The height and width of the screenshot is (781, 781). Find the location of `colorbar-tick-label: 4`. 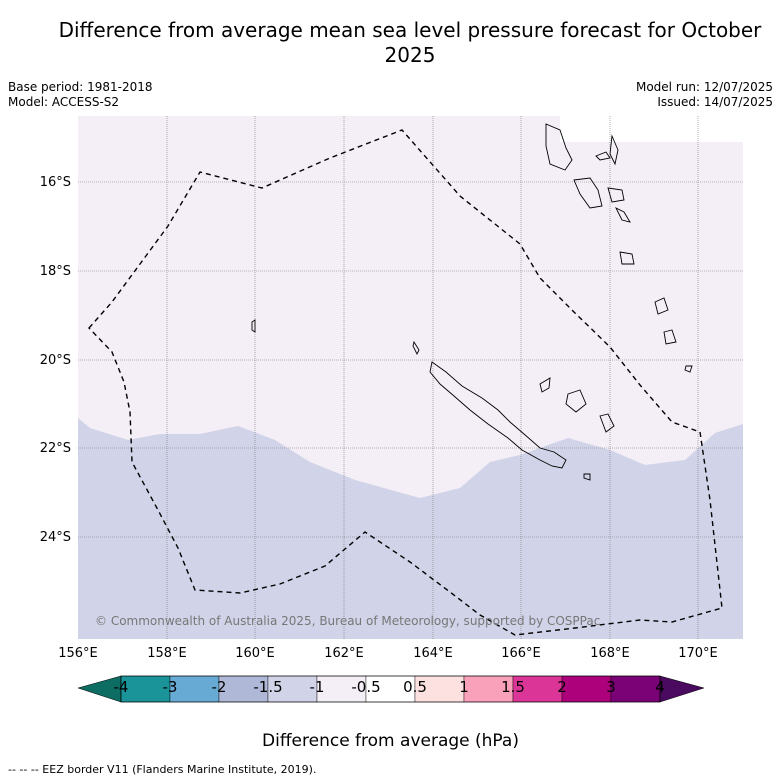

colorbar-tick-label: 4 is located at coordinates (660, 687).